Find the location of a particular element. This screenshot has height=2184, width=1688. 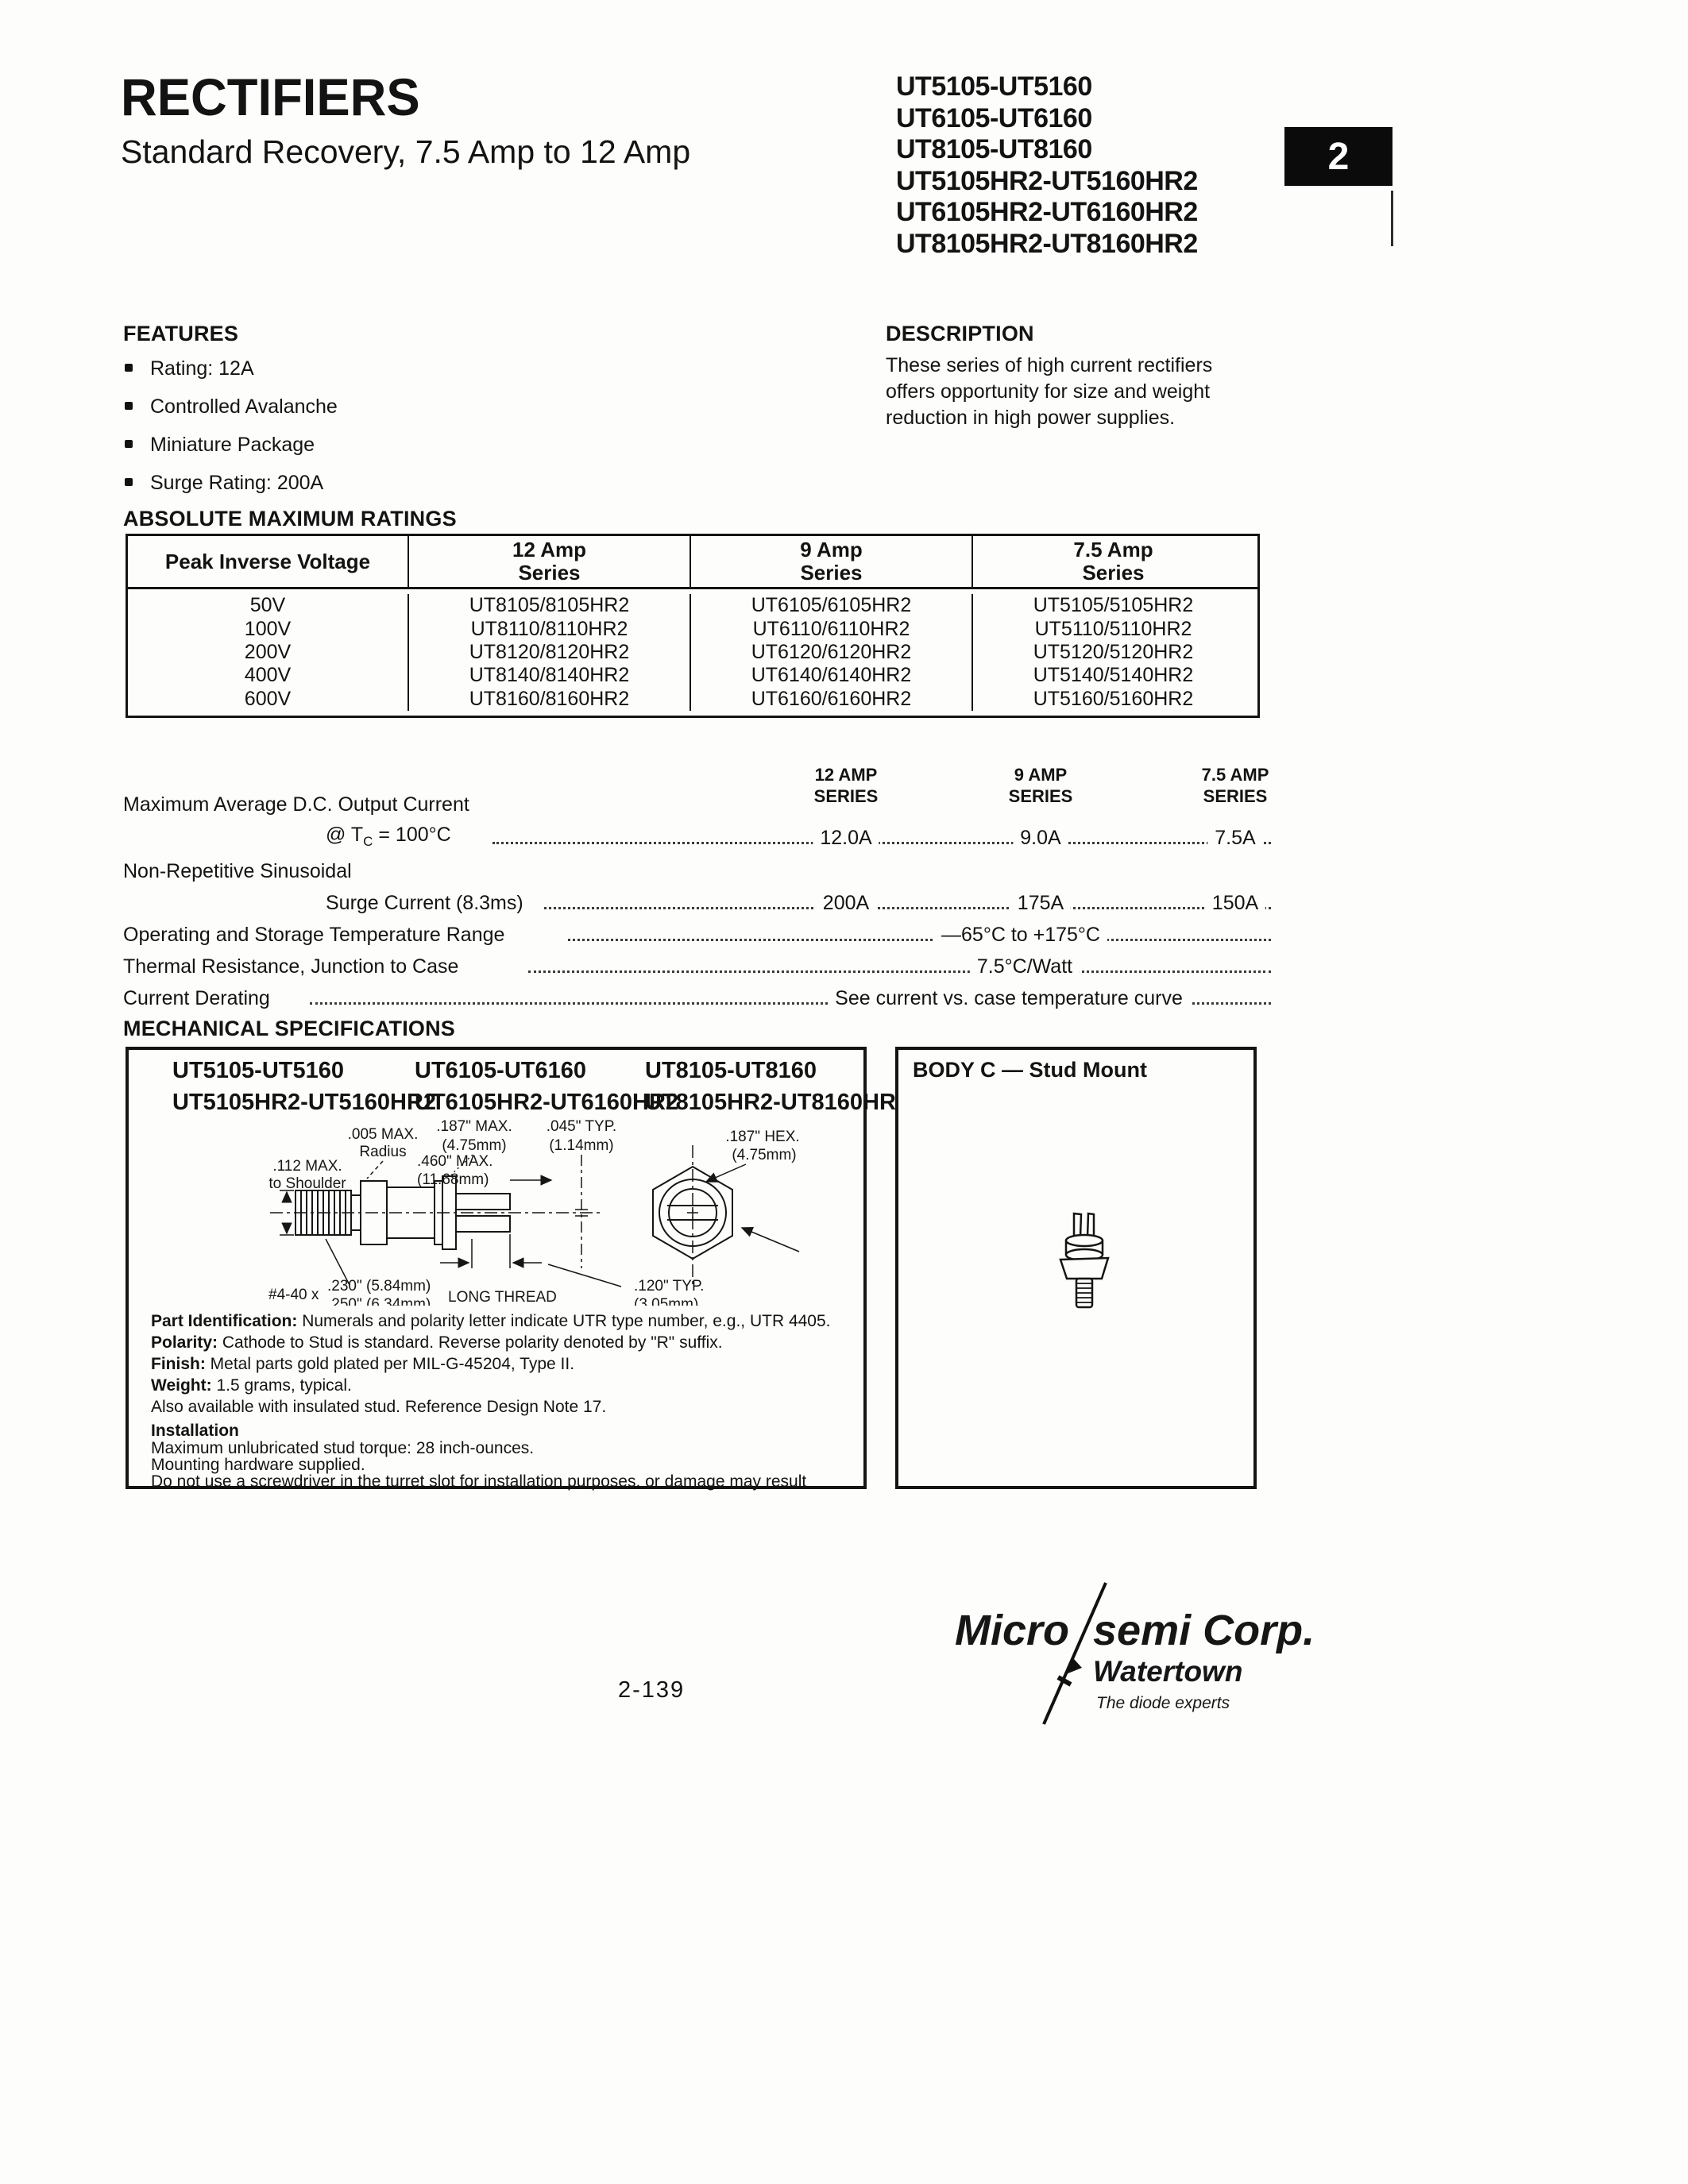

spec-row-nonrep: Non-Repetitive Sinusoidal is located at coordinates (697, 869).